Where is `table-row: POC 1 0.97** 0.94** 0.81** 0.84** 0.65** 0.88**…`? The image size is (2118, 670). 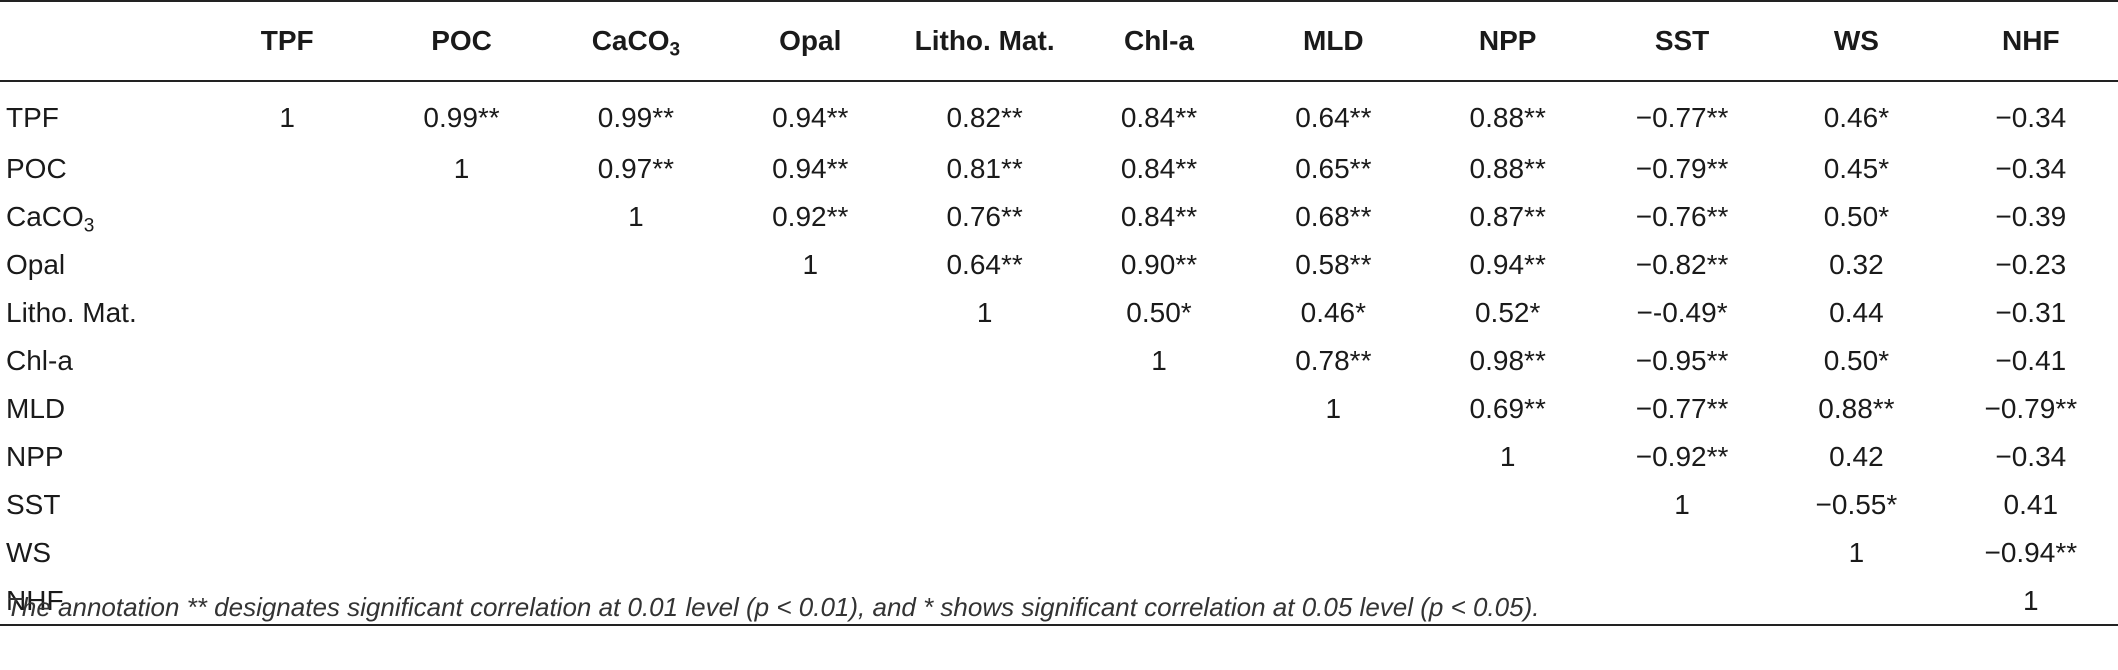 table-row: POC 1 0.97** 0.94** 0.81** 0.84** 0.65** 0.88**… is located at coordinates (1059, 169).